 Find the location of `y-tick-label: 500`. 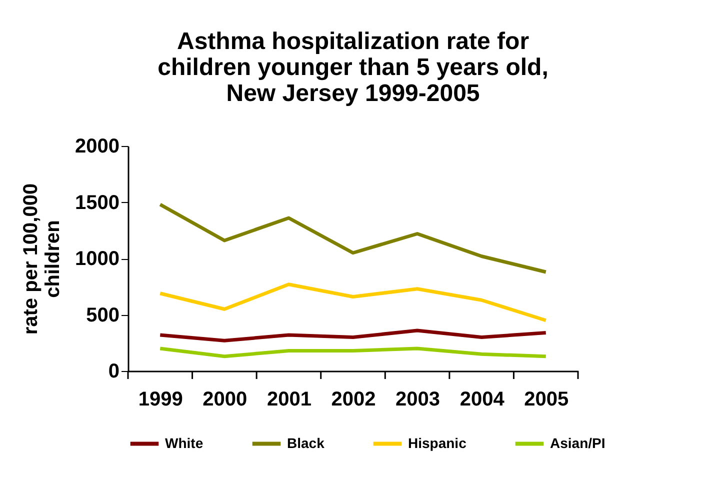

y-tick-label: 500 is located at coordinates (103, 315).